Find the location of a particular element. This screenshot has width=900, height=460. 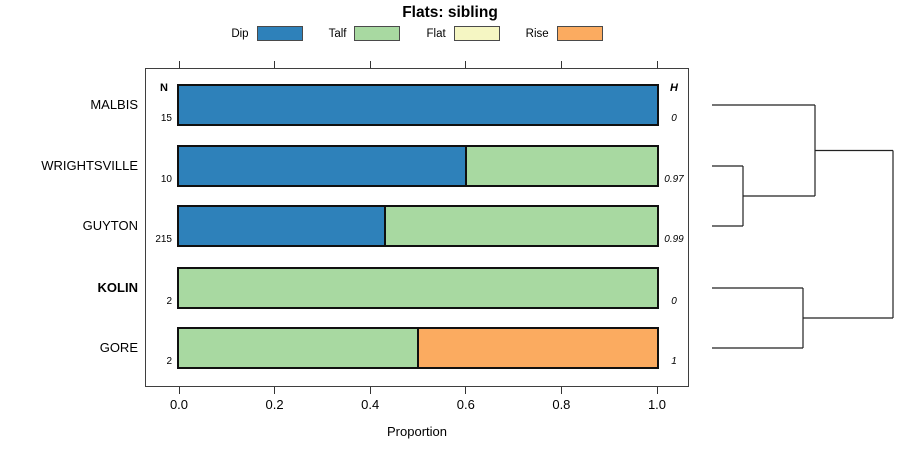

legend-swatch-rise is located at coordinates (579, 33).